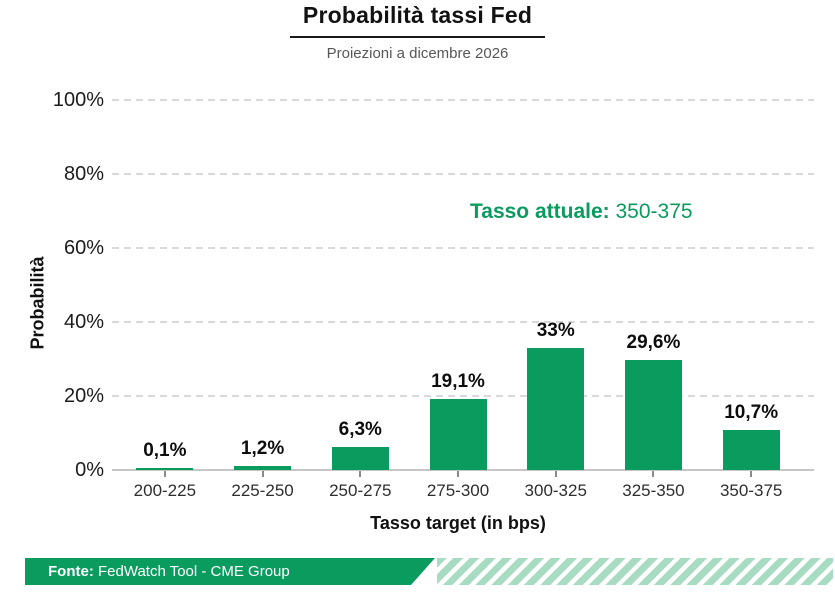  What do you see at coordinates (751, 300) in the screenshot?
I see `bar-column-350-375: 10,7% 350-375` at bounding box center [751, 300].